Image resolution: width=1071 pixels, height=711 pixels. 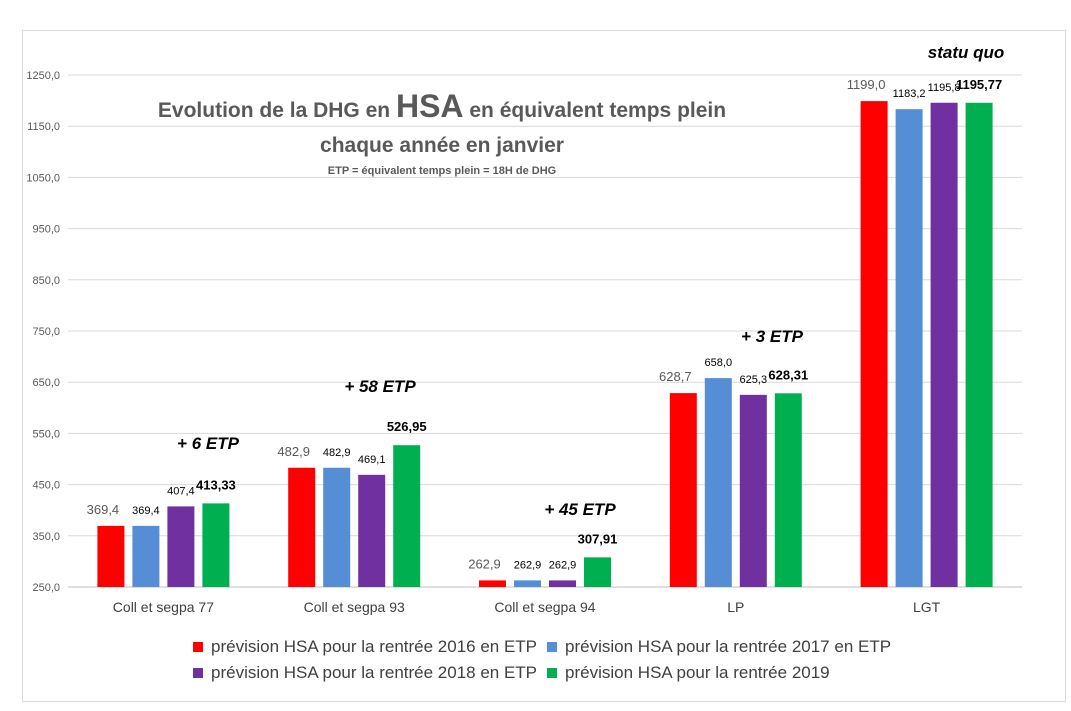 What do you see at coordinates (866, 84) in the screenshot?
I see `data-label: 1199,0` at bounding box center [866, 84].